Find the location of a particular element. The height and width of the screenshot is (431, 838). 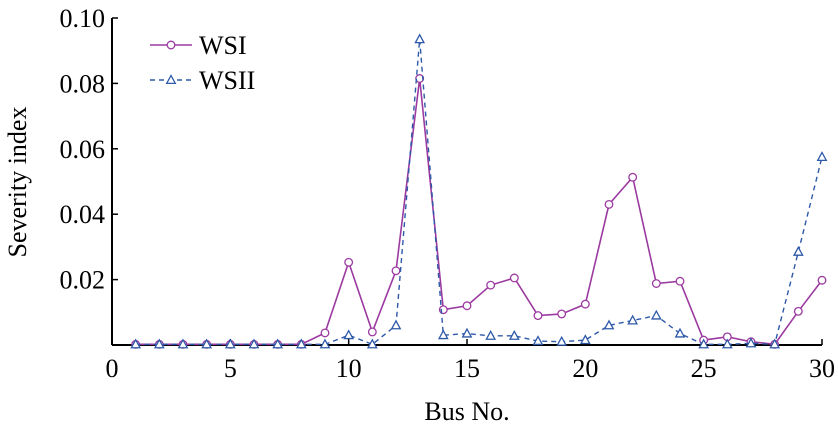

x-tick-label: 0 is located at coordinates (112, 368).